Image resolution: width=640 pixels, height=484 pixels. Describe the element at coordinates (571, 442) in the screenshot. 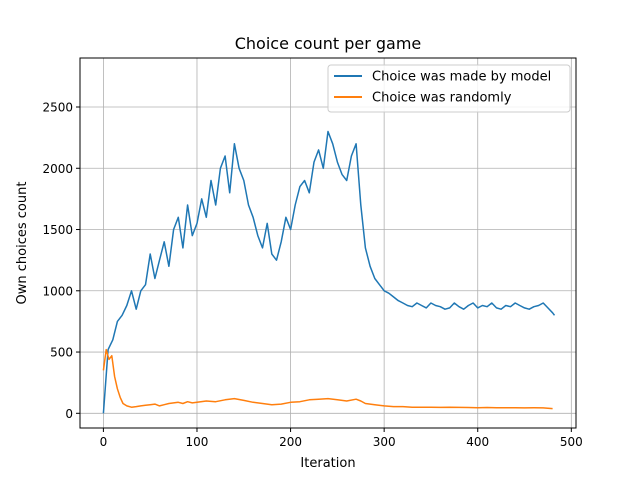

I see `x-tick-label: 500` at that location.